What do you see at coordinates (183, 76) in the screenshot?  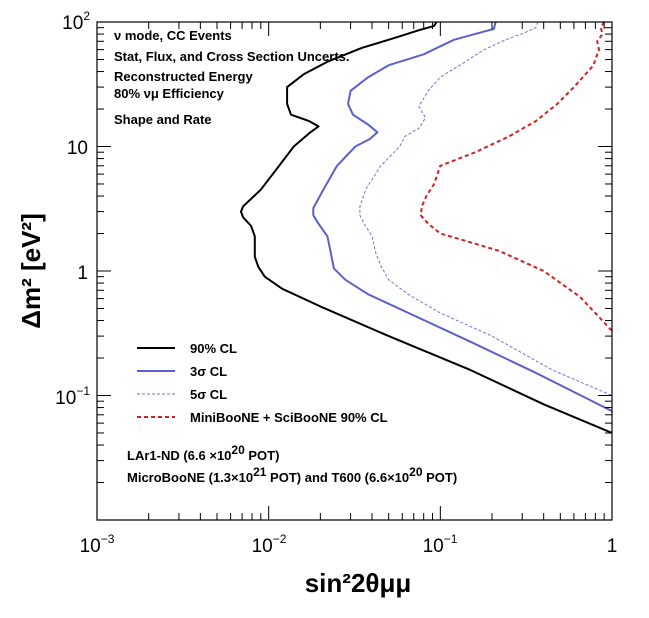 I see `annotation-line-2: Reconstructed Energy` at bounding box center [183, 76].